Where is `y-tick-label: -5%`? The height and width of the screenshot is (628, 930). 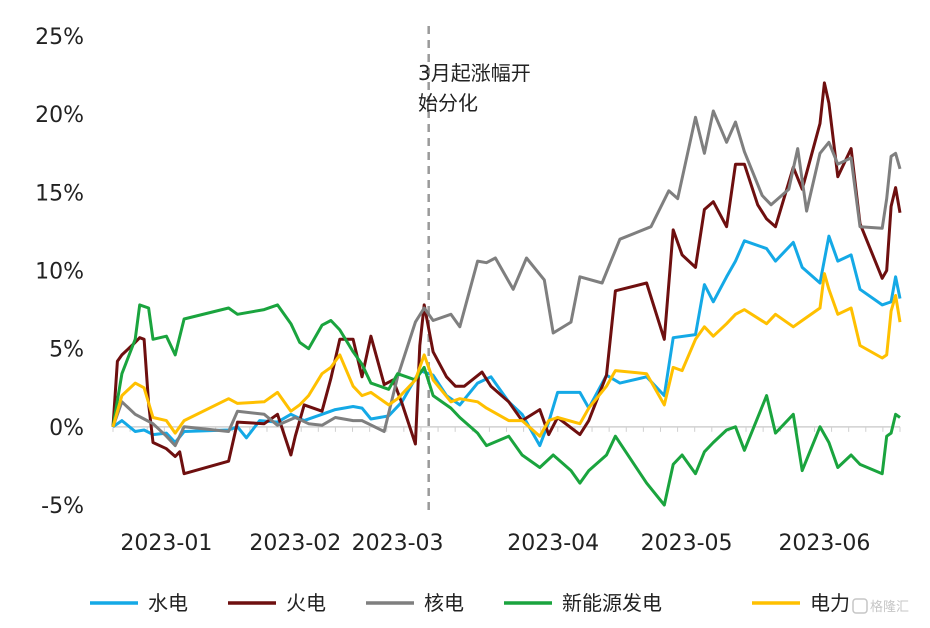
y-tick-label: -5% is located at coordinates (62, 506).